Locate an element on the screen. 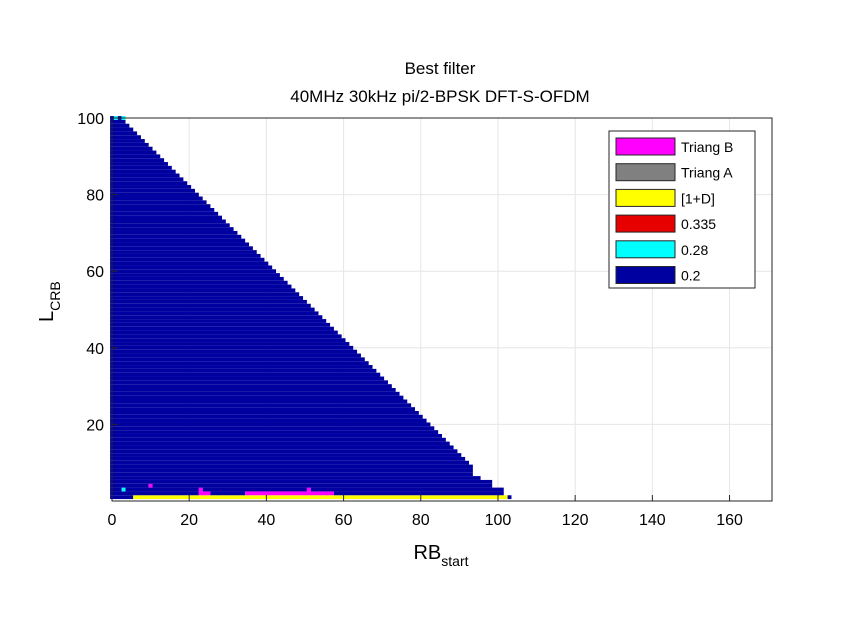 This screenshot has height=640, width=853. x-axis-label-main: RB is located at coordinates (427, 553).